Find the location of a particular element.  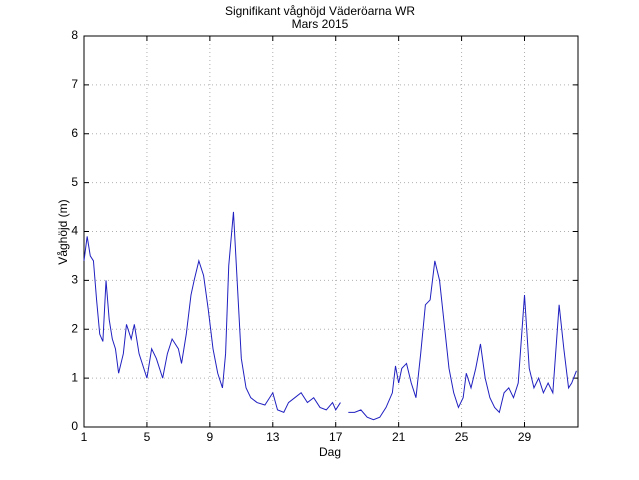

y-axis-label: Våghöjd (m) is located at coordinates (63, 231).